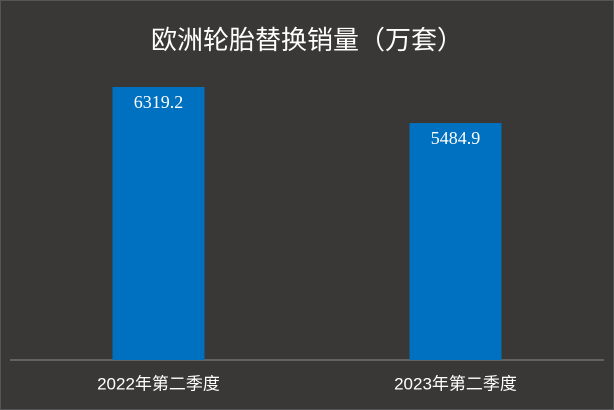  I want to click on x-tick-label: 2022年第二季度, so click(158, 383).